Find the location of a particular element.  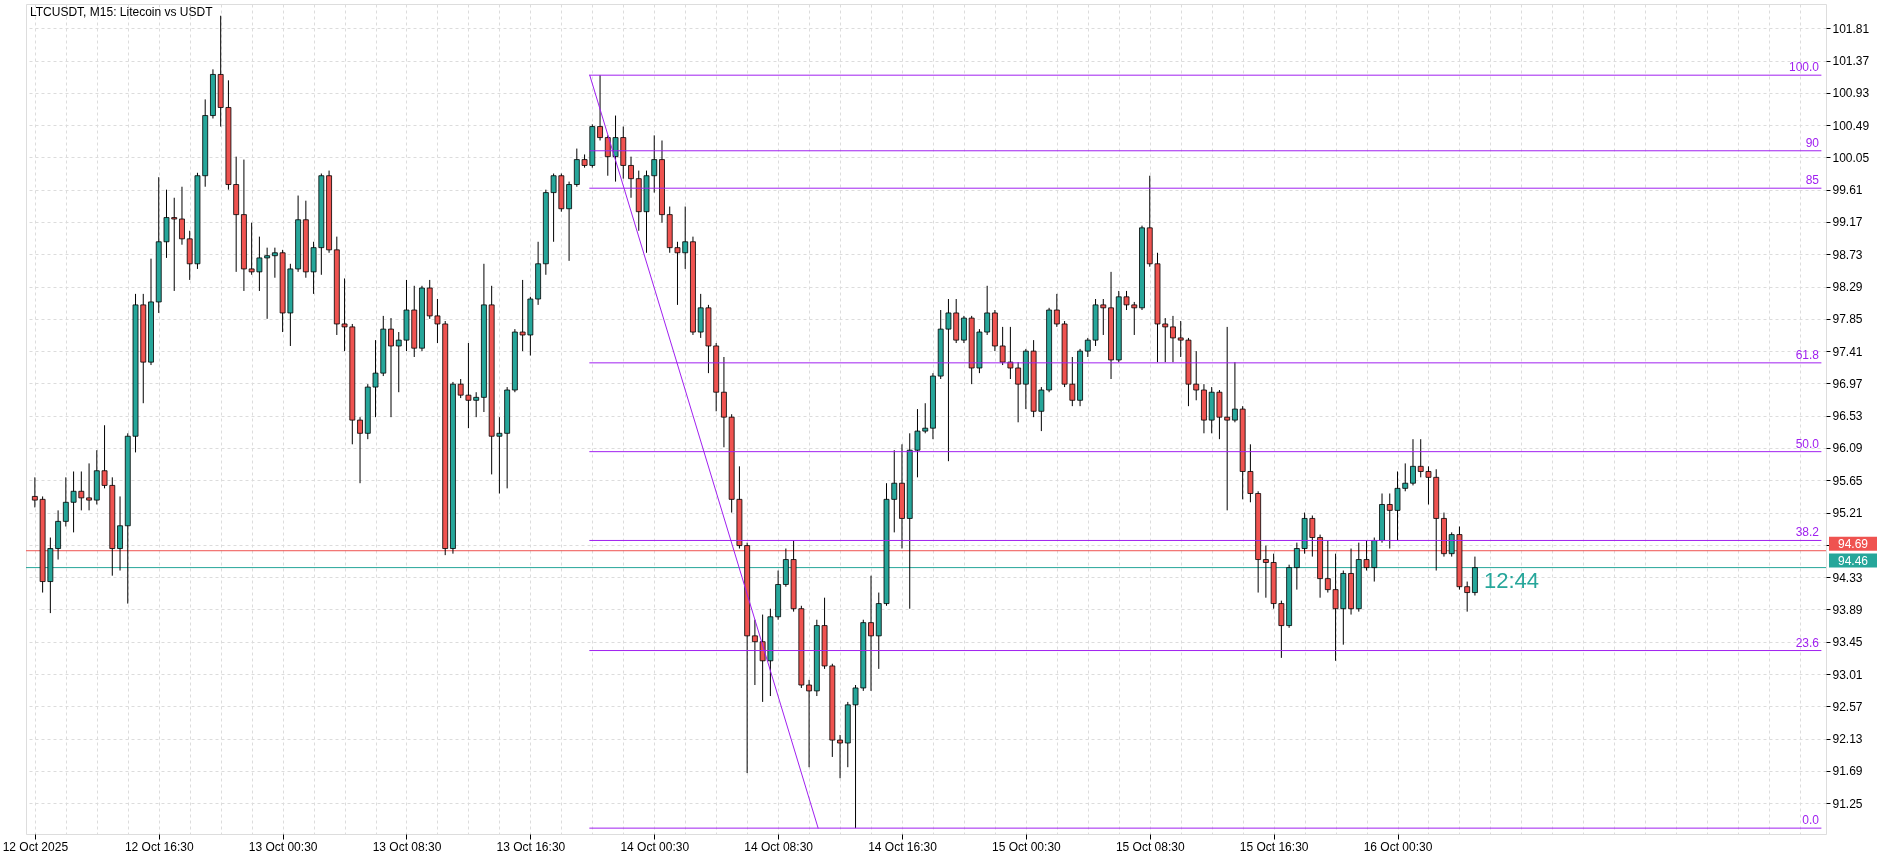

y-tick-label: 100.93 is located at coordinates (1851, 93).